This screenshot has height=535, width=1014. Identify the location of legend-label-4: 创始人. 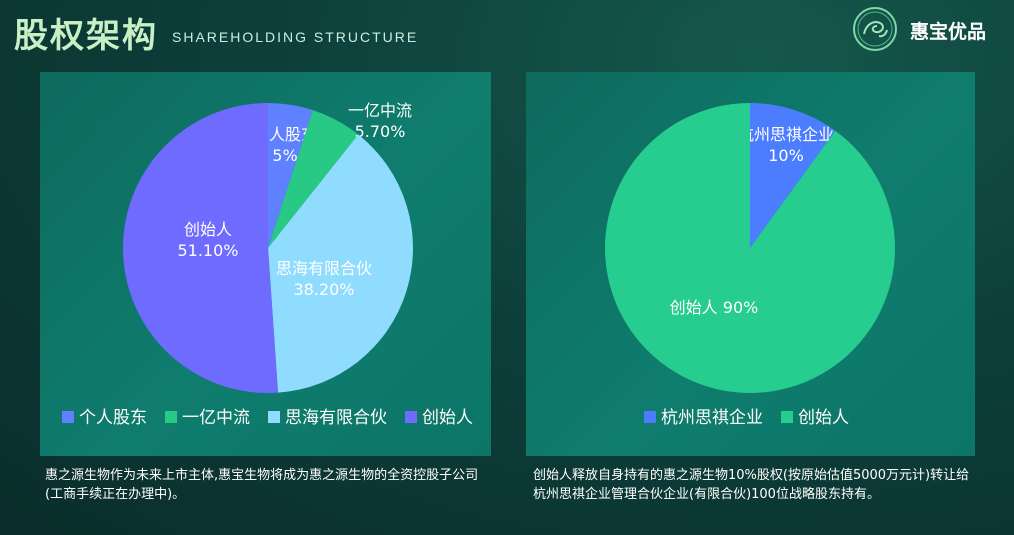
(447, 418).